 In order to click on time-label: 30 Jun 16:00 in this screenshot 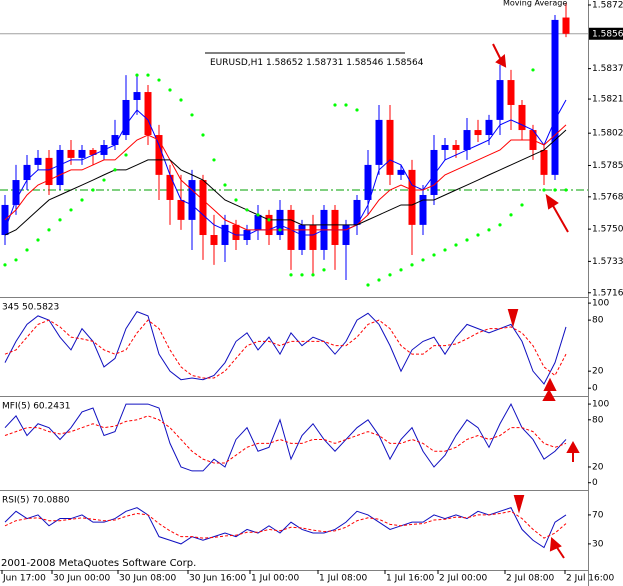, I will do `click(217, 579)`.